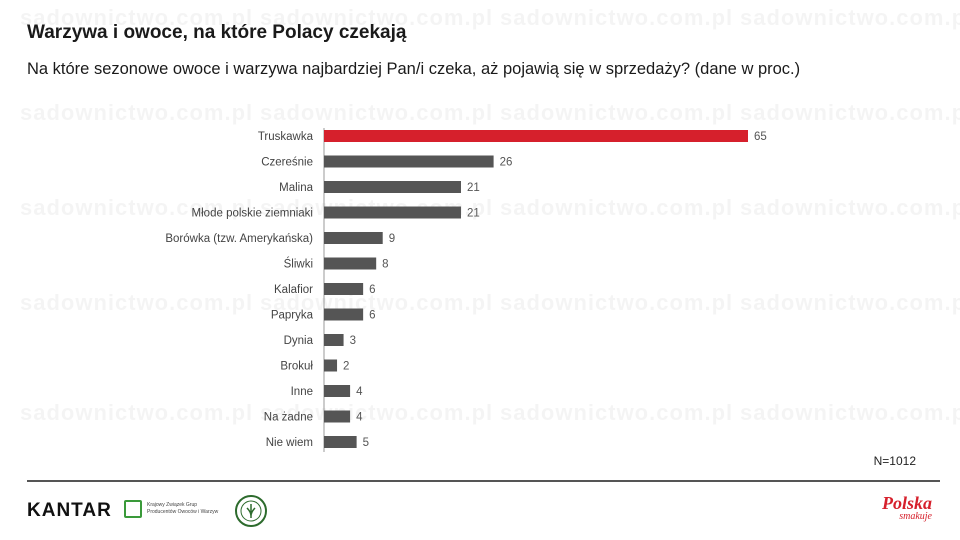 The image size is (960, 540). Describe the element at coordinates (915, 516) in the screenshot. I see `smakuje-logo-text: smakuje` at that location.